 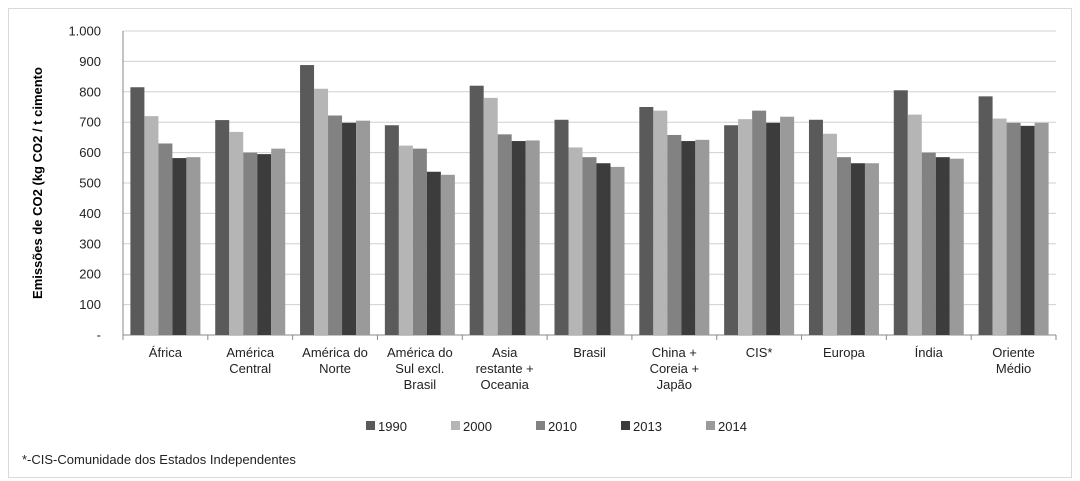 What do you see at coordinates (1013, 368) in the screenshot?
I see `x-tick-label: Médio` at bounding box center [1013, 368].